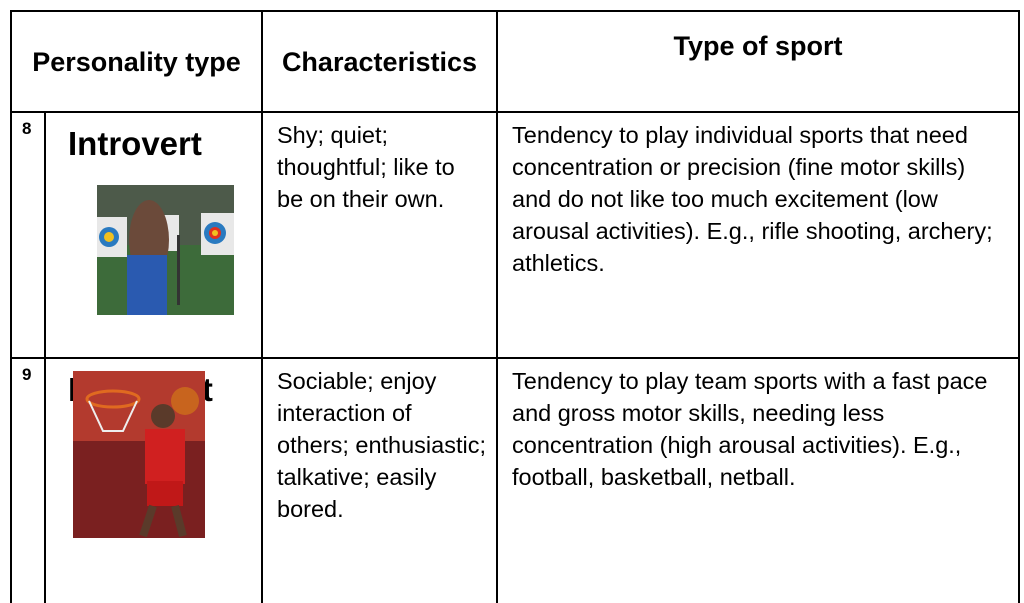 Image resolution: width=1024 pixels, height=603 pixels. What do you see at coordinates (165, 250) in the screenshot?
I see `archery-image` at bounding box center [165, 250].